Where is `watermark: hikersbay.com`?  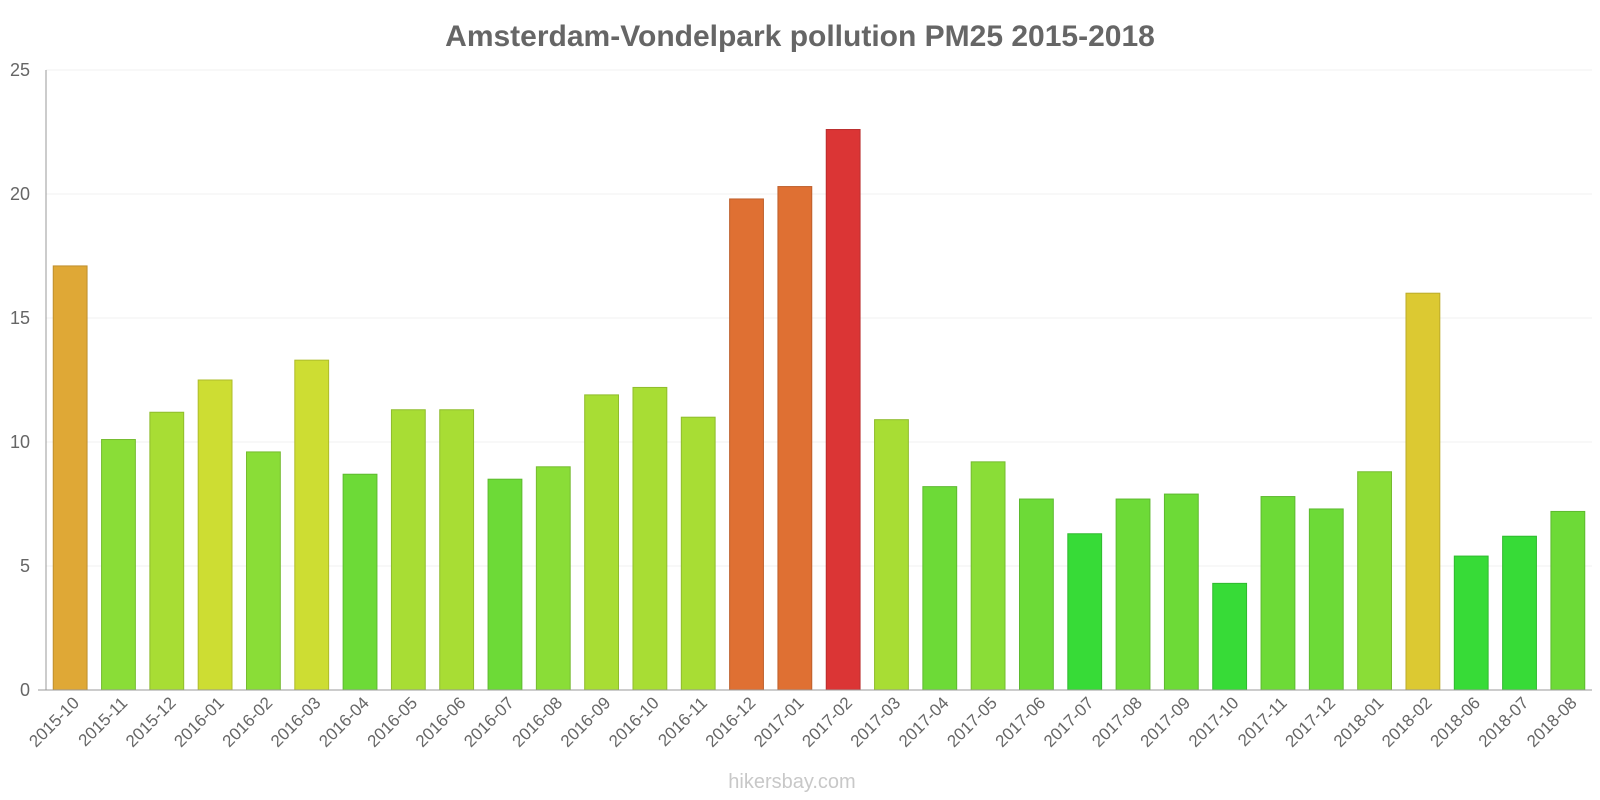
watermark: hikersbay.com is located at coordinates (791, 782).